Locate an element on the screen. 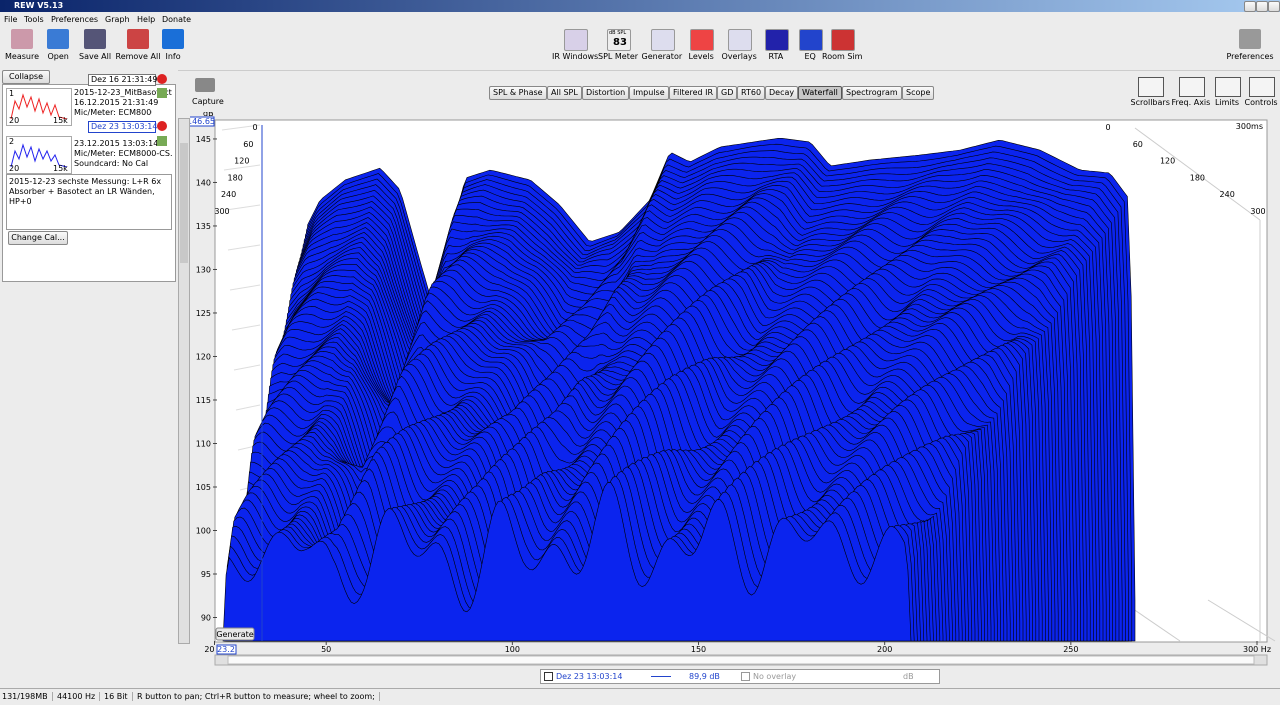 This screenshot has height=705, width=1280. legend-swatch is located at coordinates (661, 676).